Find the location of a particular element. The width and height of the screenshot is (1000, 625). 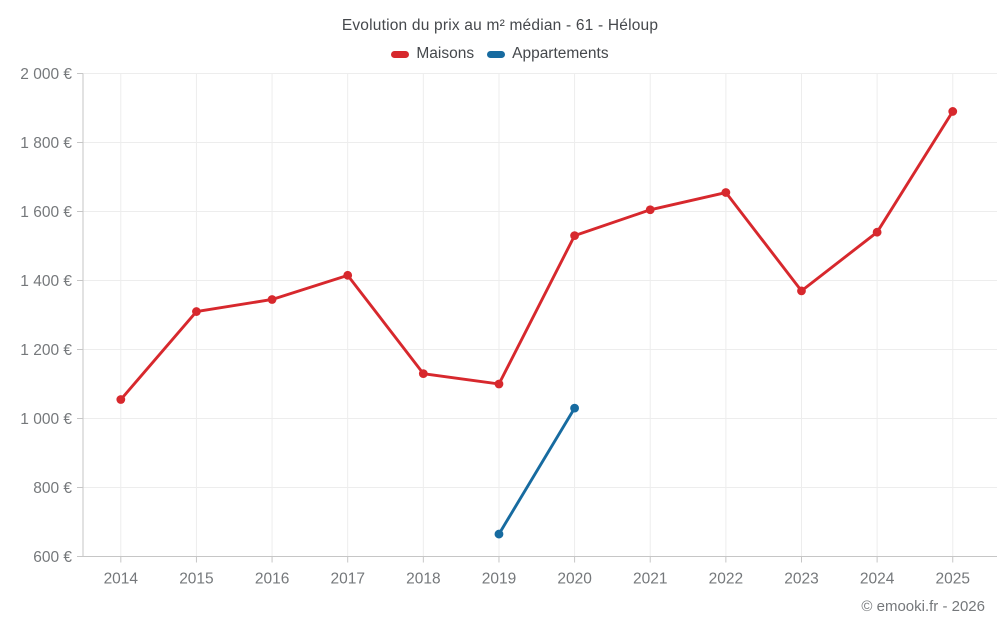

y-tick-label-800: 800 € is located at coordinates (52, 488).